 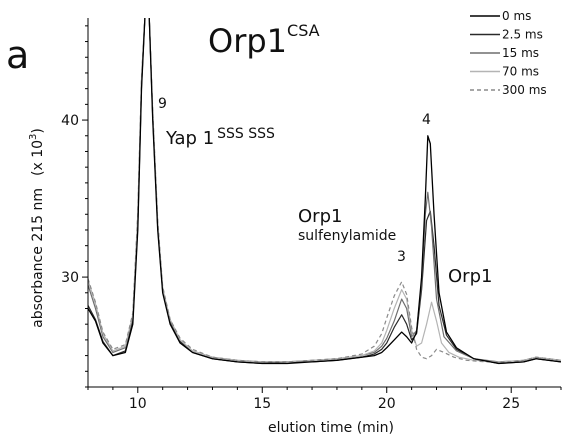 What do you see at coordinates (247, 41) in the screenshot?
I see `chart-title-base: Orp1` at bounding box center [247, 41].